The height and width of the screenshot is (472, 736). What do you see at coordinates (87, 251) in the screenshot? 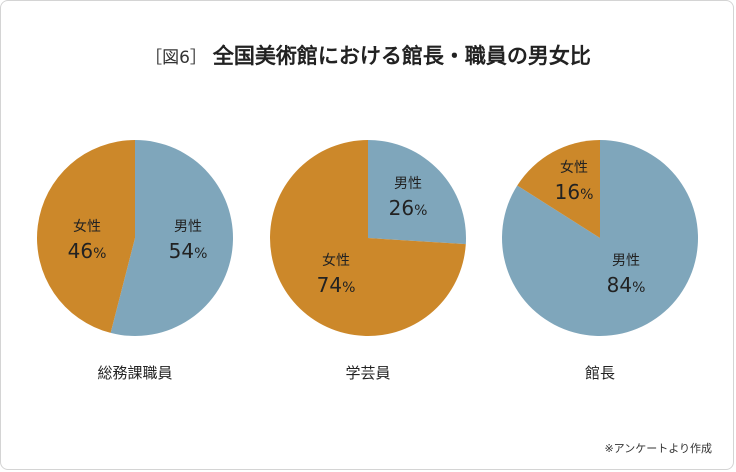
I see `slice-value-1-2: 46%` at bounding box center [87, 251].